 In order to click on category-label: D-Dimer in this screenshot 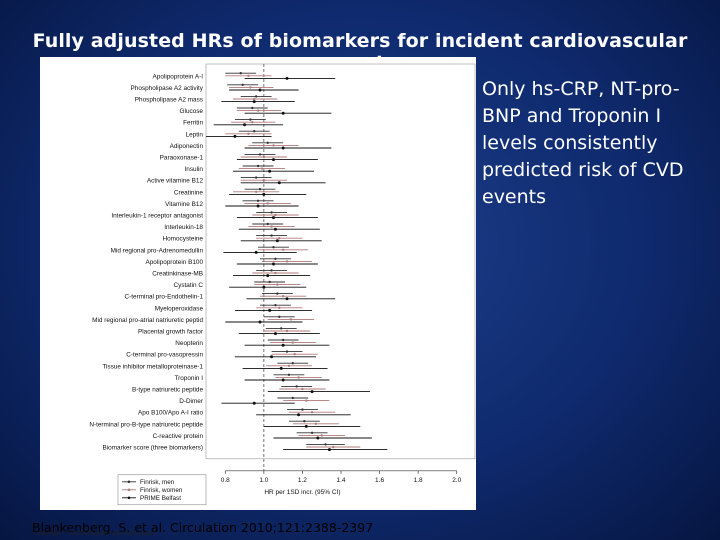, I will do `click(191, 401)`.